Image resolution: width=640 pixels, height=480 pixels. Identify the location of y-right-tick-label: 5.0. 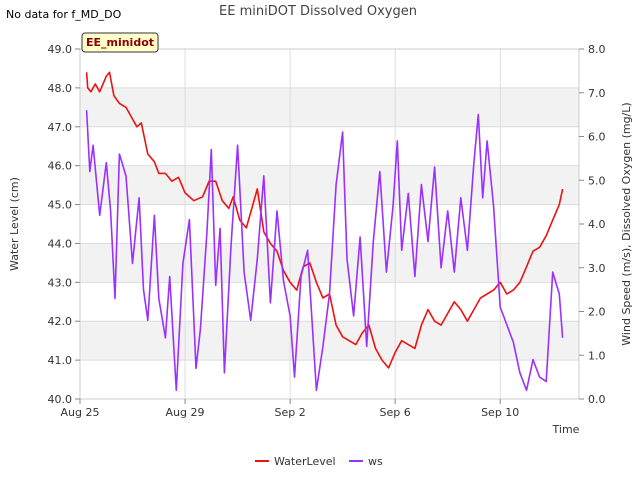
(597, 180).